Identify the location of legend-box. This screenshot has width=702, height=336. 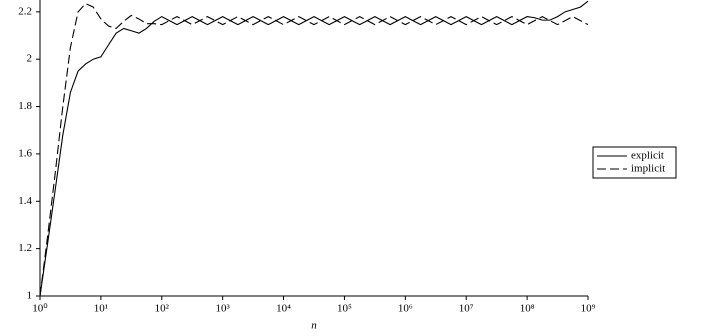
(634, 162).